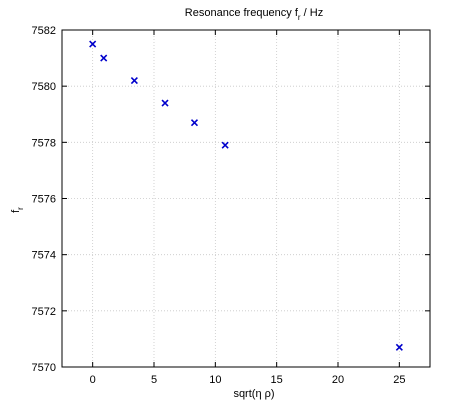  Describe the element at coordinates (254, 14) in the screenshot. I see `chart-title: Resonance frequency fr / Hz` at that location.